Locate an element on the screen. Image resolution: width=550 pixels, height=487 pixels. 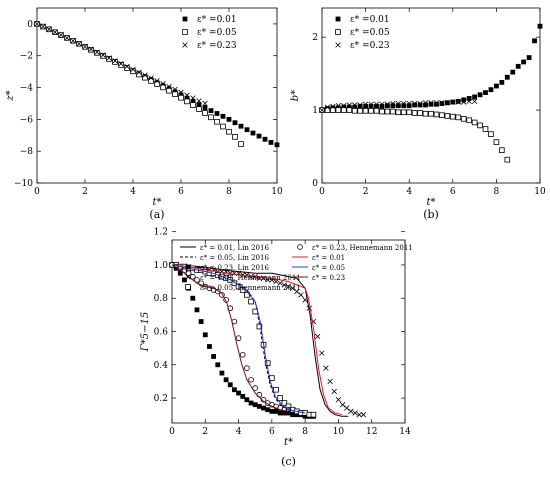
panel-b-ylabel: b* is located at coordinates (295, 95).